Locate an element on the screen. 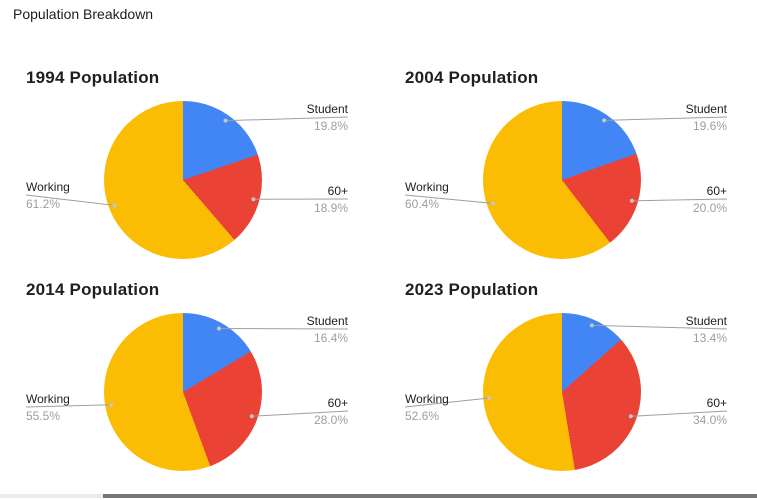  chart-title: 1994 Population is located at coordinates (93, 77).